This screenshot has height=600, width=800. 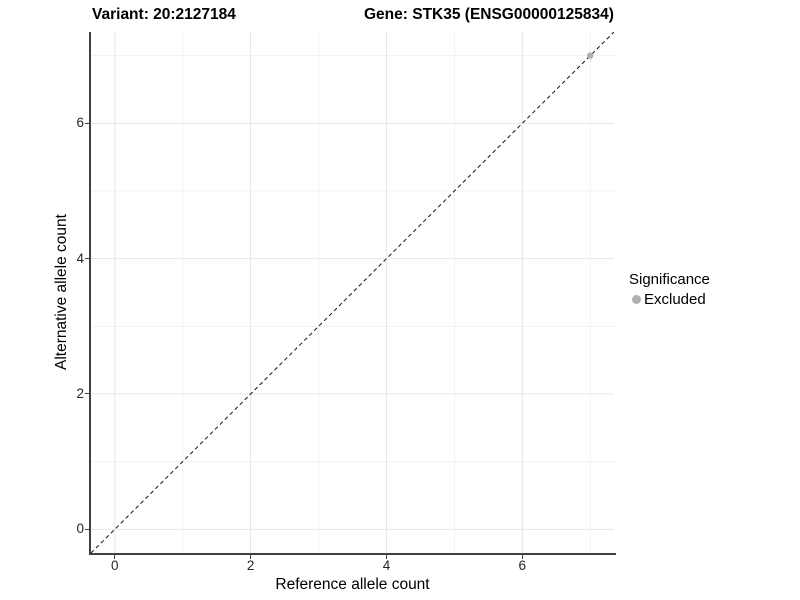 I want to click on y-tick-label: 0, so click(x=80, y=529).